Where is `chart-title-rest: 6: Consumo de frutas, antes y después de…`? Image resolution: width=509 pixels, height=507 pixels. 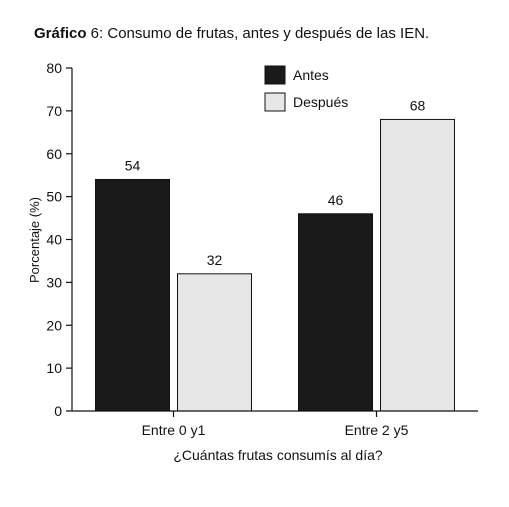
chart-title-rest: 6: Consumo de frutas, antes y después de… is located at coordinates (258, 33).